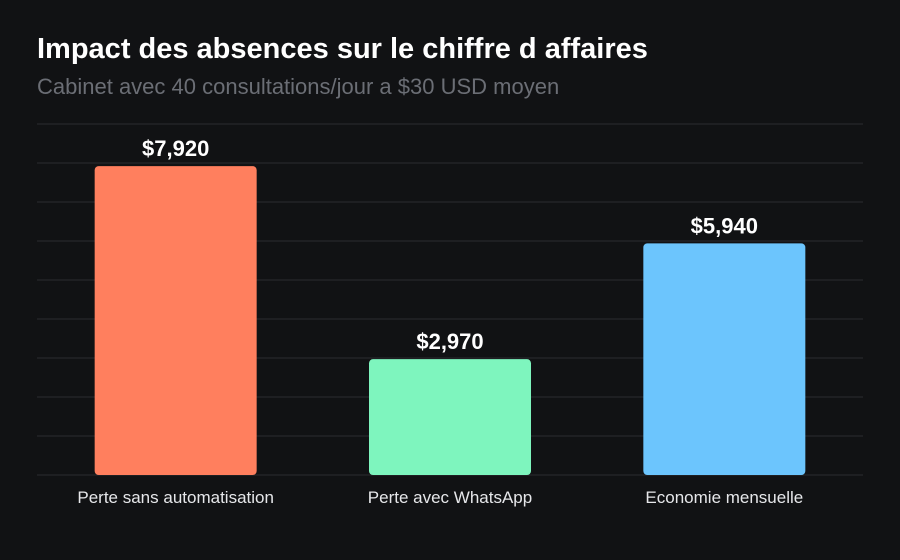 The image size is (900, 560). What do you see at coordinates (175, 148) in the screenshot?
I see `data-label: $7,920` at bounding box center [175, 148].